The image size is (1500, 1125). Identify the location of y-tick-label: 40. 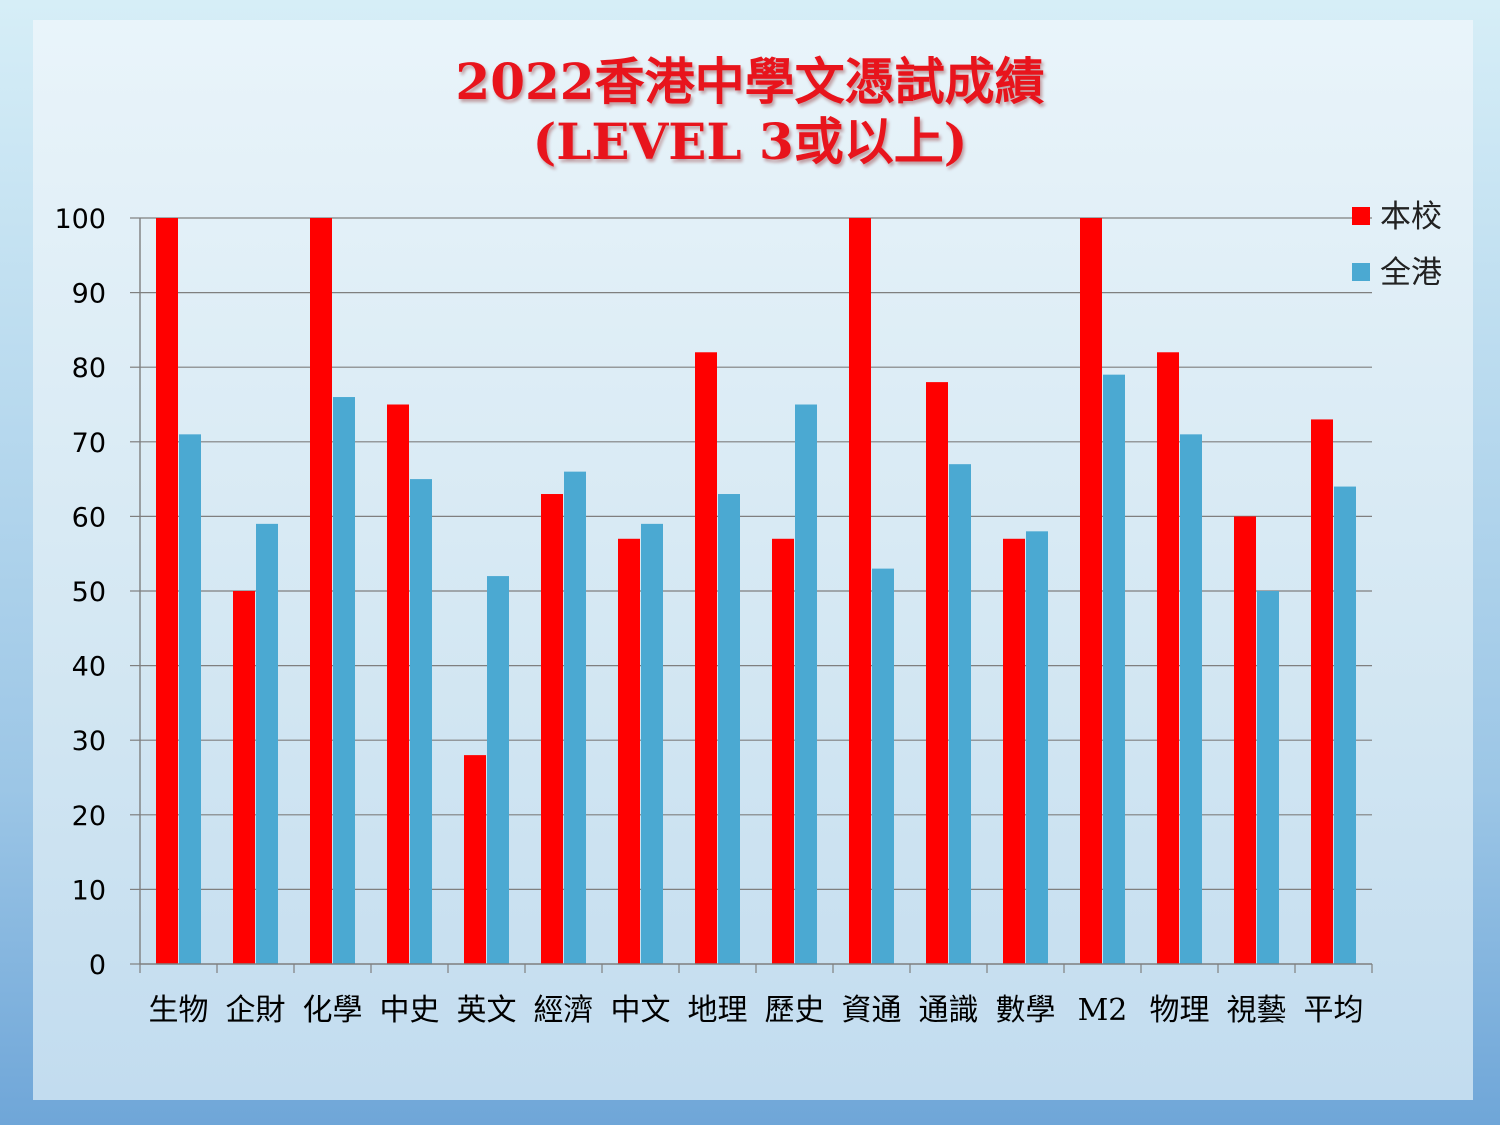
(89, 667).